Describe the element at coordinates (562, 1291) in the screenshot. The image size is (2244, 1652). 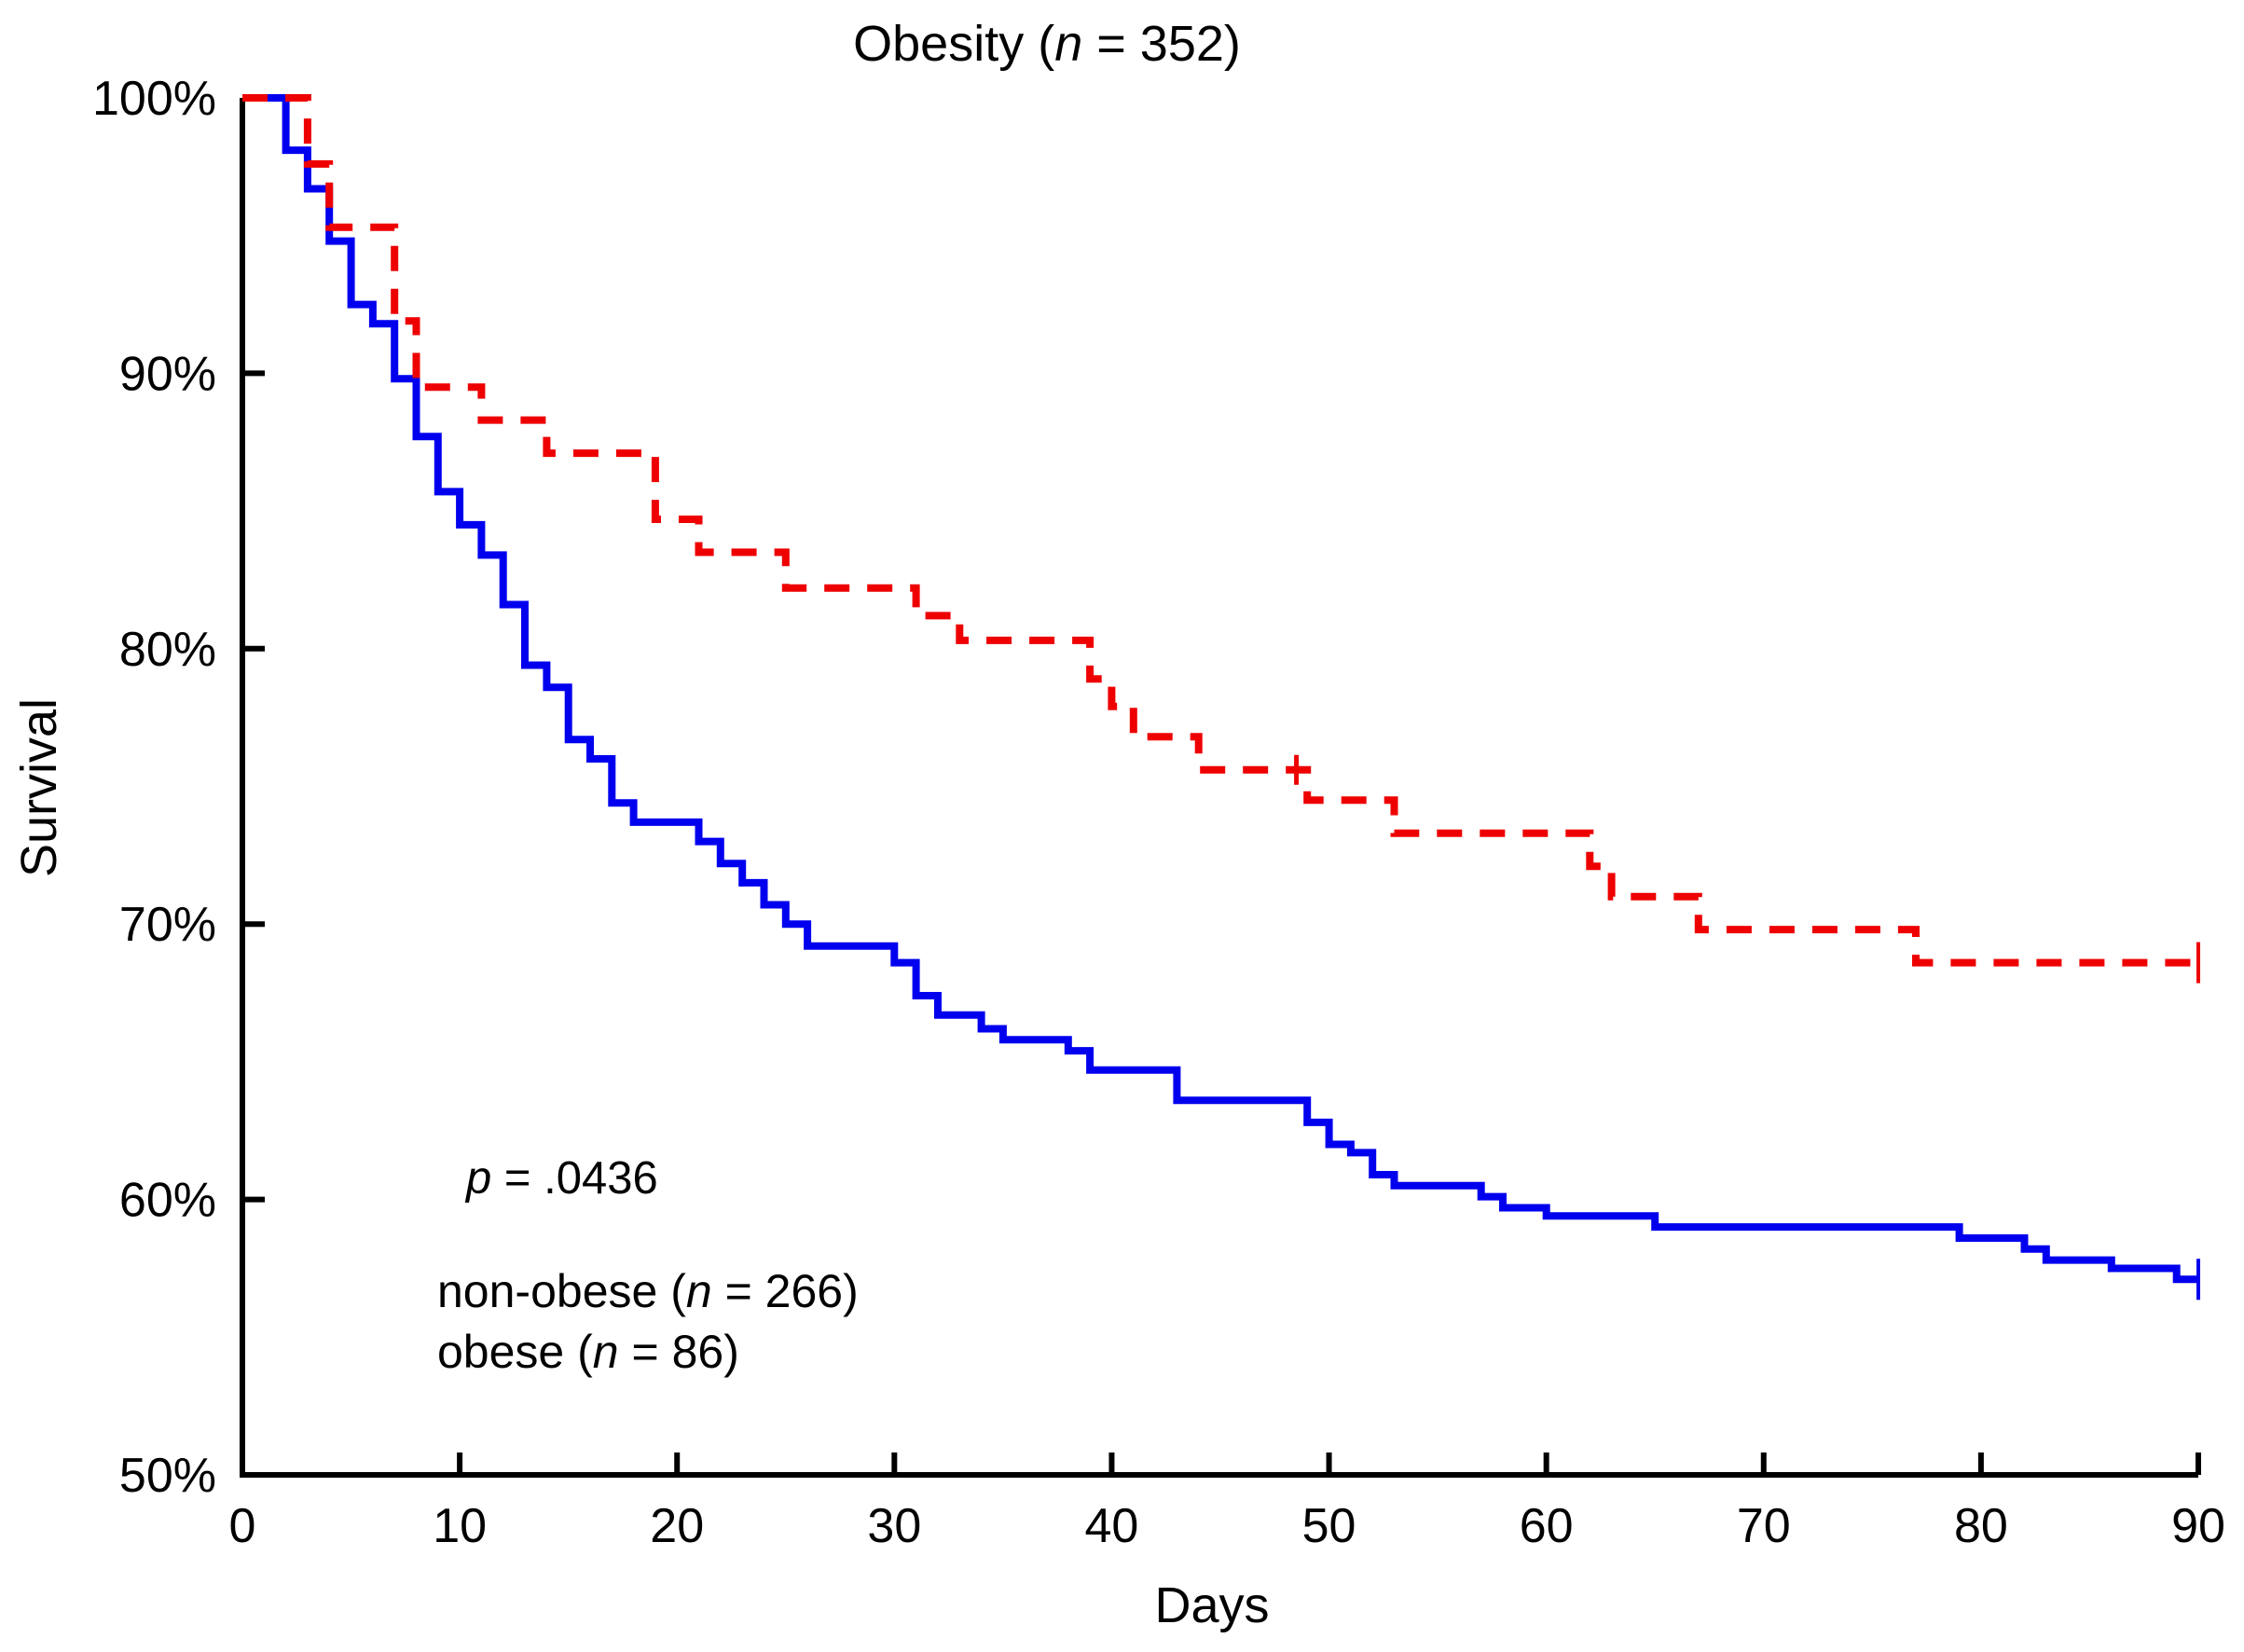
I see `legend-label-non-obese-pre: non-obese (` at that location.